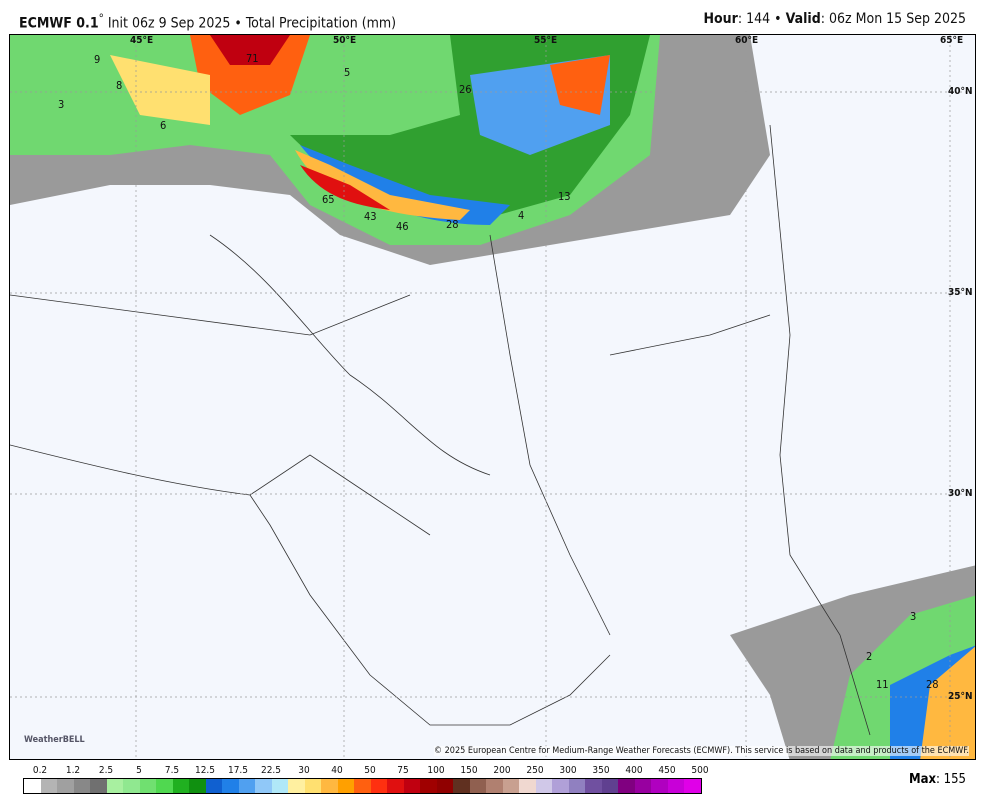  What do you see at coordinates (106, 770) in the screenshot?
I see `colorbar-label: 2.5` at bounding box center [106, 770].